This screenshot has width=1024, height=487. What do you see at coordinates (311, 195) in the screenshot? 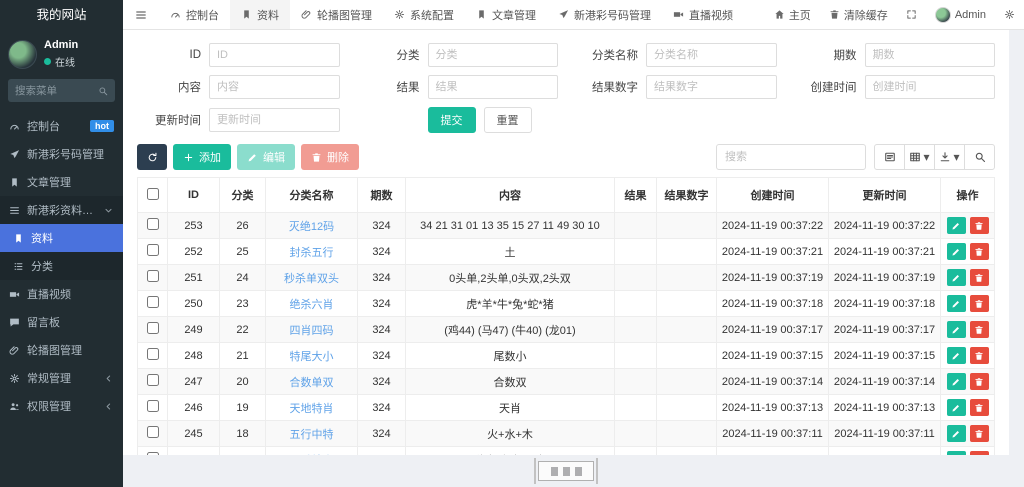
I see `column-header: 分类名称` at bounding box center [311, 195].